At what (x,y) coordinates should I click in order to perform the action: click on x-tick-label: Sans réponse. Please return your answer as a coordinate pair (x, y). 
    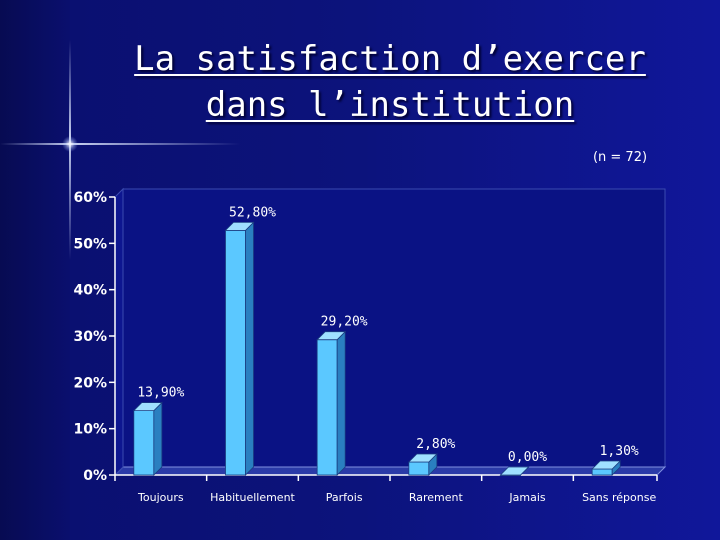
    Looking at the image, I should click on (619, 497).